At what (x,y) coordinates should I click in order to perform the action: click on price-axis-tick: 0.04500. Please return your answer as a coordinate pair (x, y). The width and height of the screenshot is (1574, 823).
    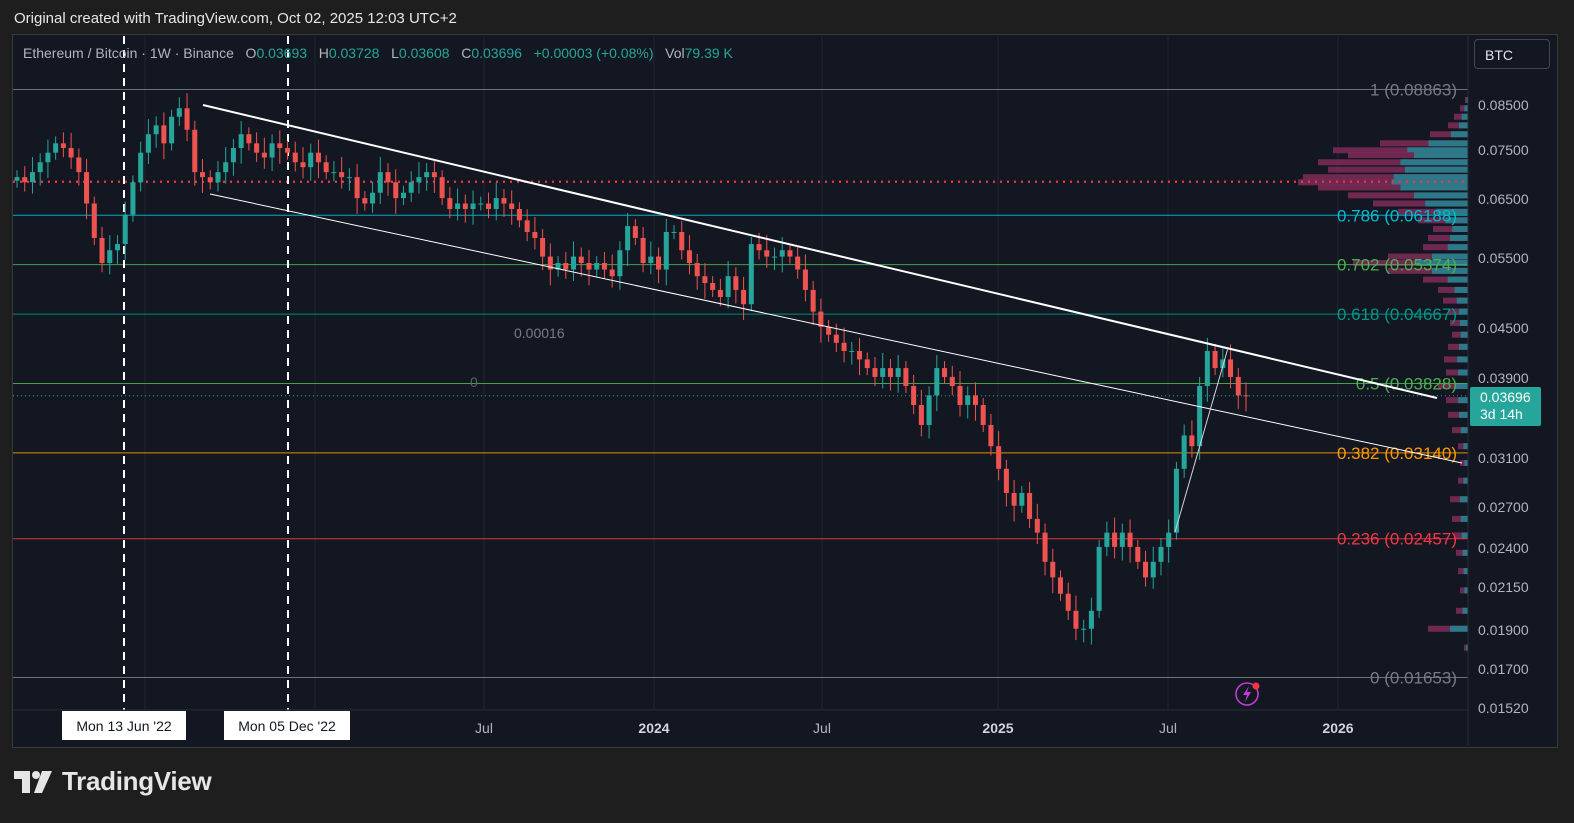
    Looking at the image, I should click on (1503, 328).